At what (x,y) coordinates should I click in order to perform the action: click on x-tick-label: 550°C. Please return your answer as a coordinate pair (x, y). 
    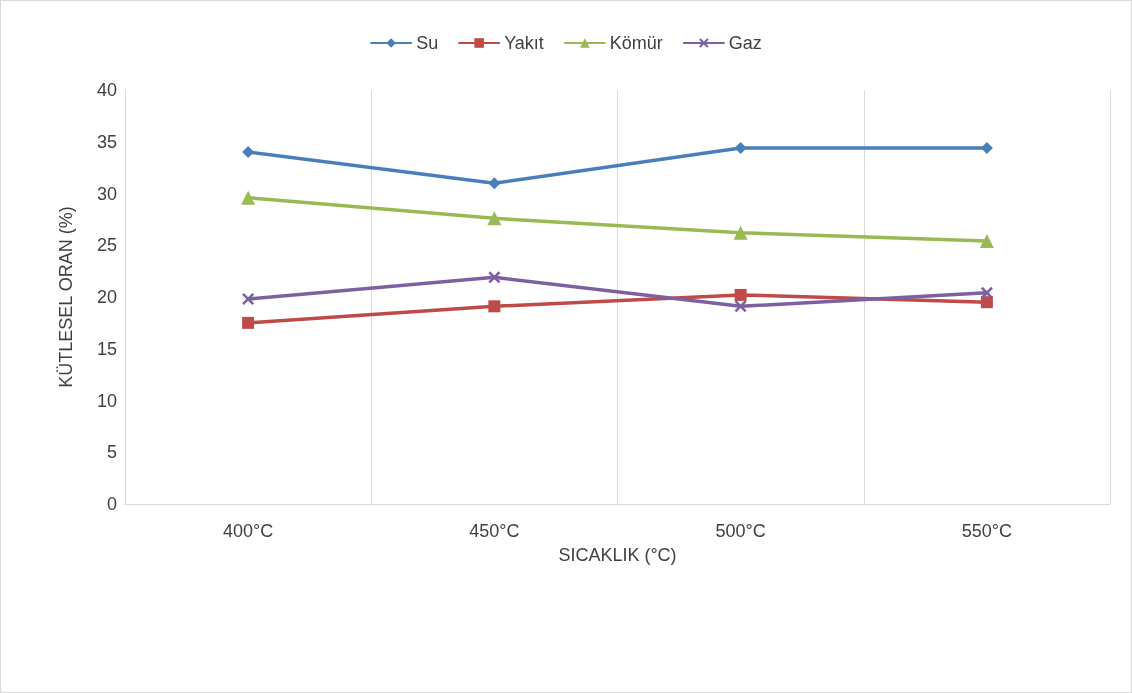
    Looking at the image, I should click on (986, 531).